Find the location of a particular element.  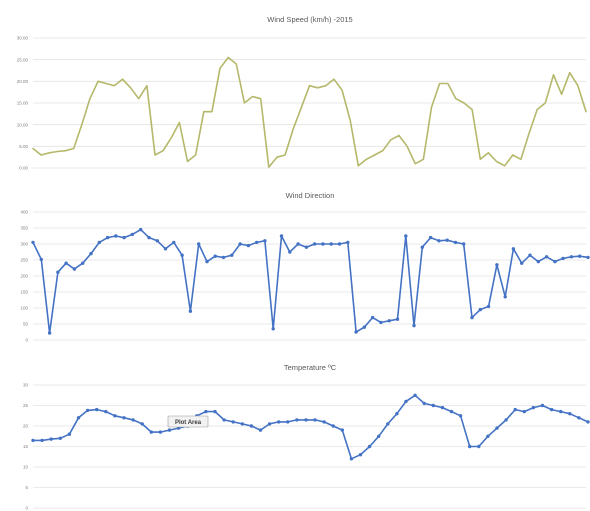

chart-title-3: Temperature ºC is located at coordinates (310, 367).